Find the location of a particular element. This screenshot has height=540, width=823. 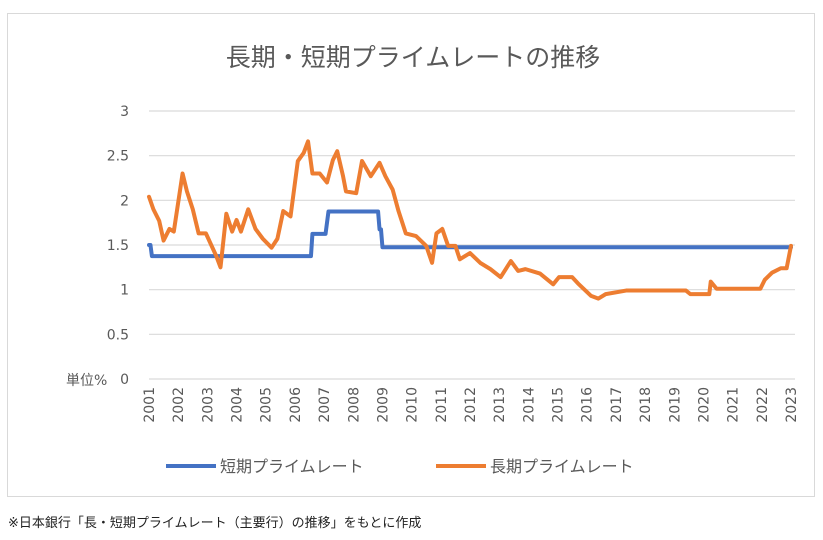

series-line-short-term is located at coordinates (470, 234).